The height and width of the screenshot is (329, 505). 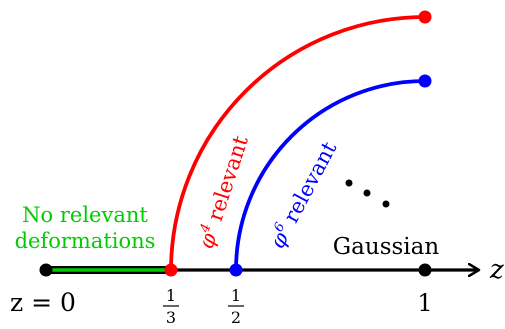 I want to click on green-label-line1: No relevant, so click(x=85, y=215).